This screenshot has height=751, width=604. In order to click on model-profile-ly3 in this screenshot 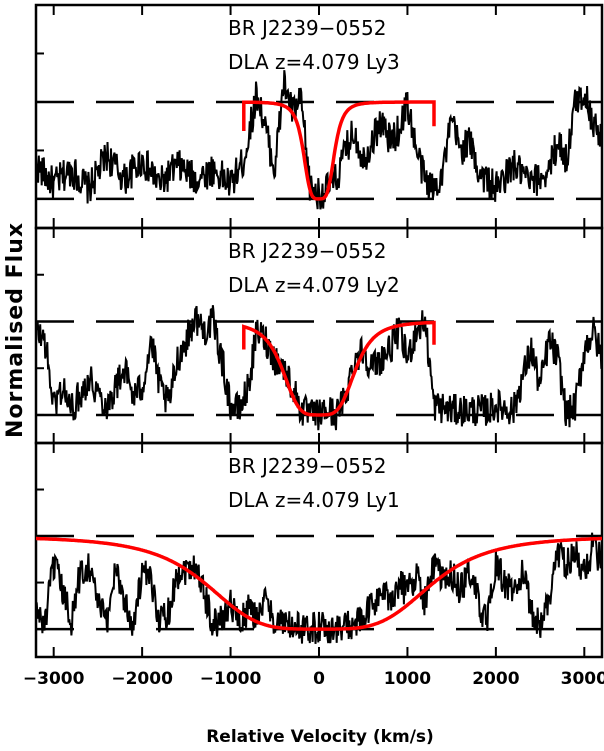, I will do `click(339, 150)`.